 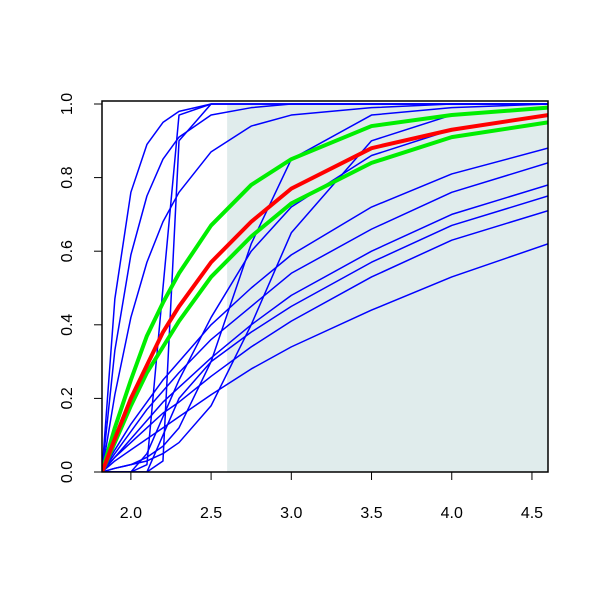 What do you see at coordinates (67, 398) in the screenshot?
I see `y-tick-label: 0.2` at bounding box center [67, 398].